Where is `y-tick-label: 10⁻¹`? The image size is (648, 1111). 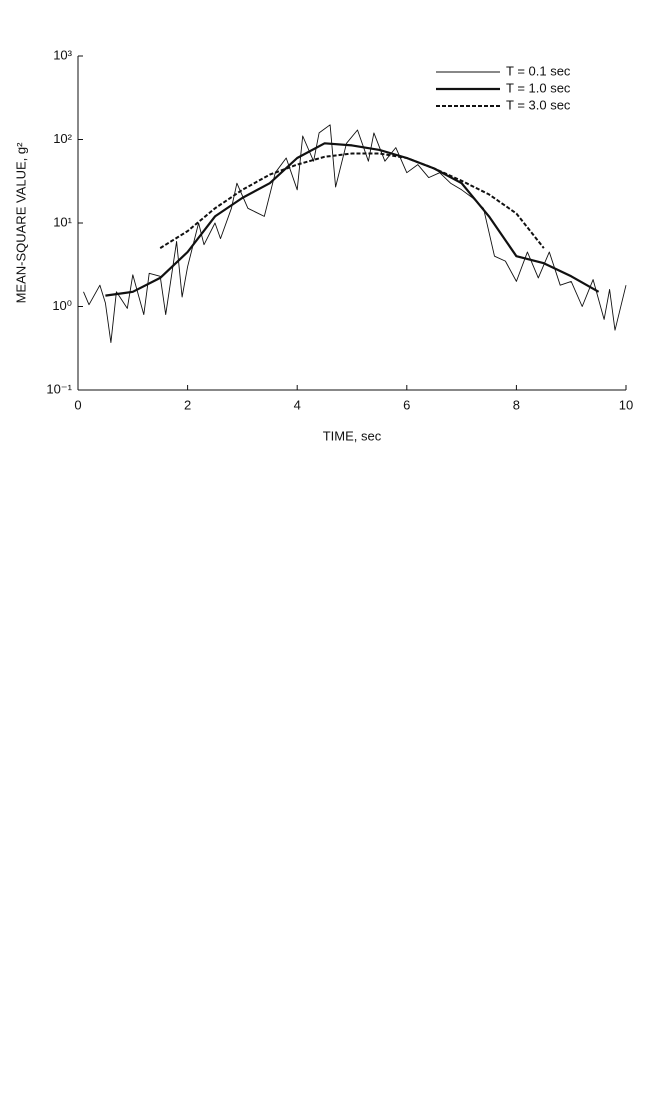 y-tick-label: 10⁻¹ is located at coordinates (59, 388).